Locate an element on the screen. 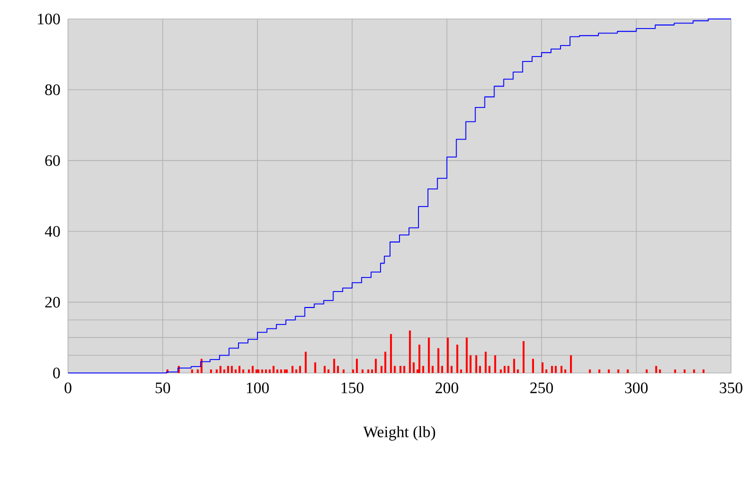 The image size is (755, 483). x-tick-label: 350 is located at coordinates (731, 388).